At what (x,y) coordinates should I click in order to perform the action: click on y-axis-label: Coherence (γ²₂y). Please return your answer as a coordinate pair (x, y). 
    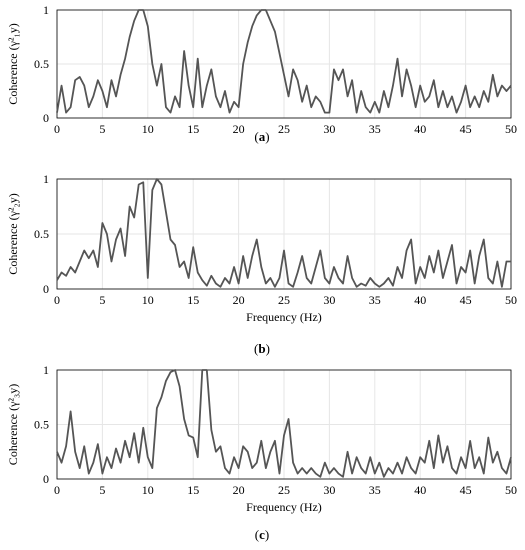
    Looking at the image, I should click on (13, 233).